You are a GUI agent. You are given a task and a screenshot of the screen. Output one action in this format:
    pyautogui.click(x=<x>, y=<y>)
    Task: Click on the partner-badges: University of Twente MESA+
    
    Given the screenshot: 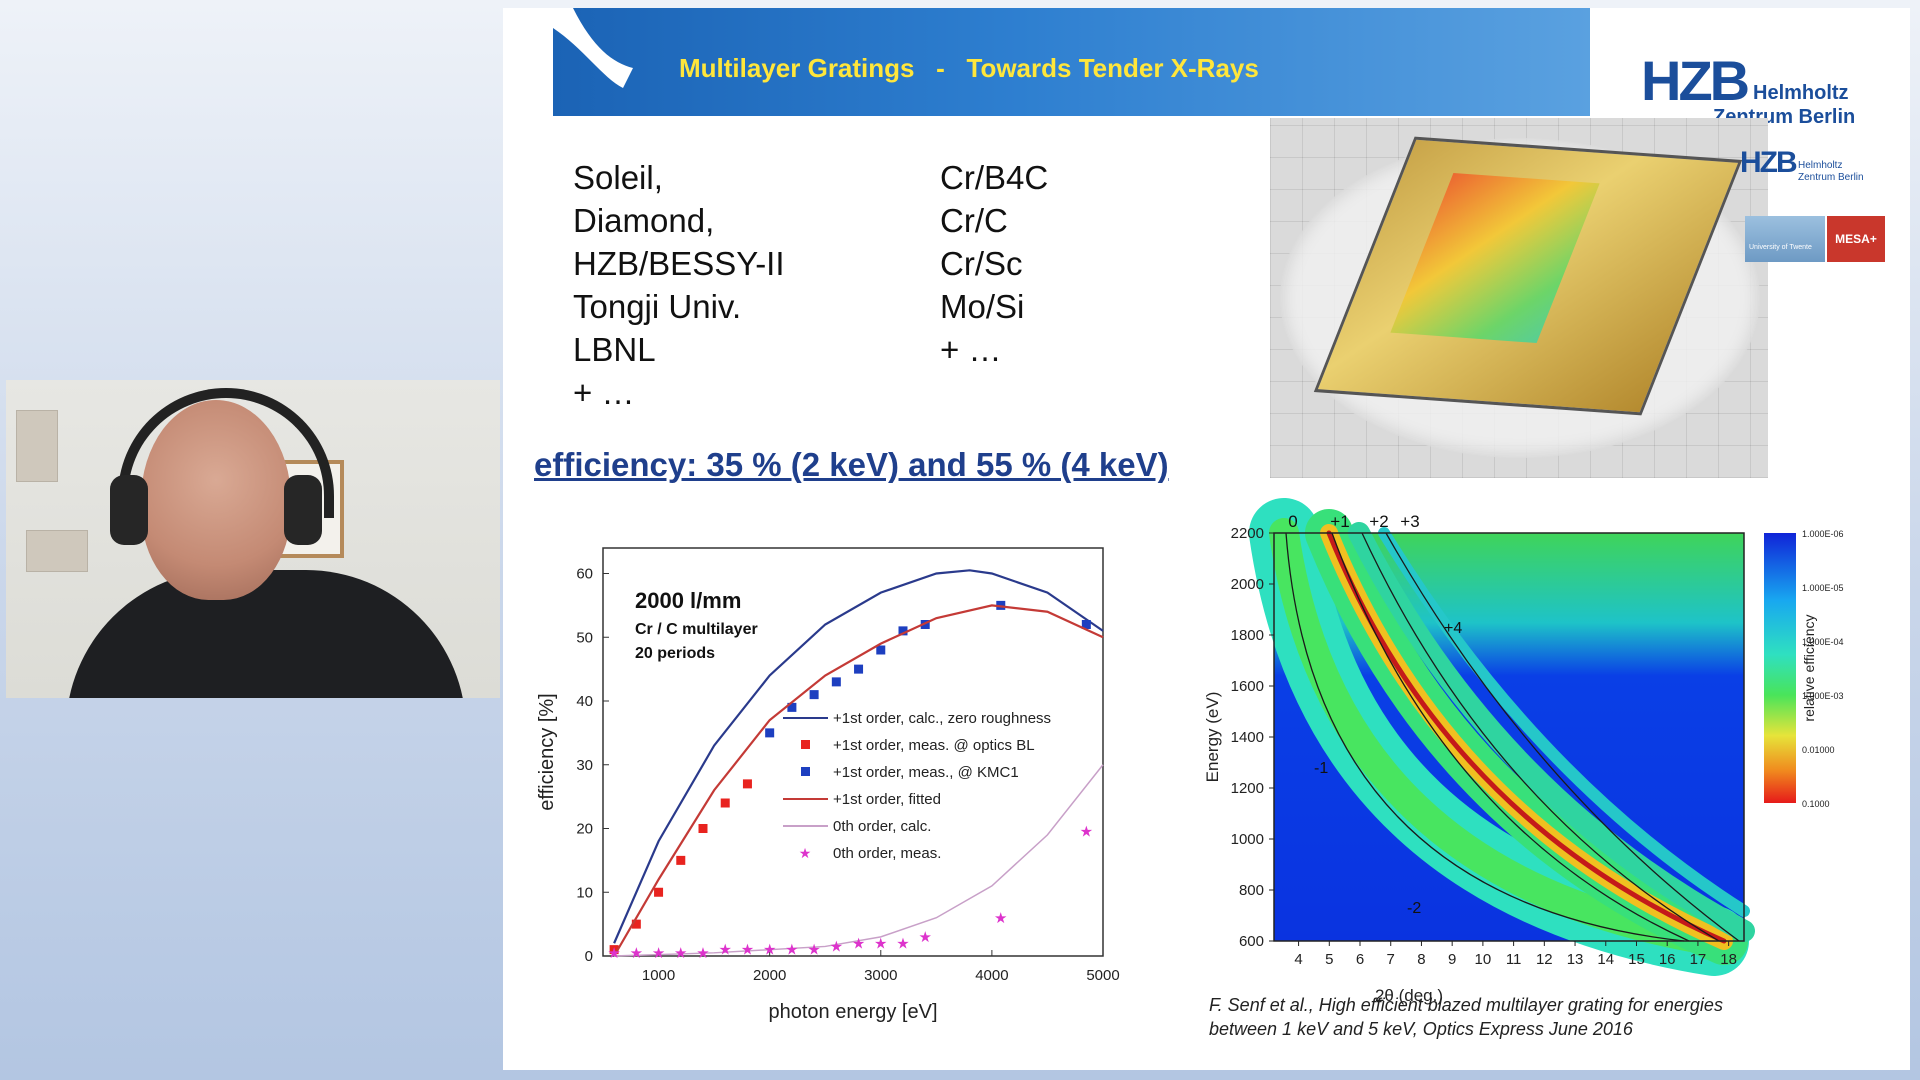 What is the action you would take?
    pyautogui.click(x=1815, y=239)
    